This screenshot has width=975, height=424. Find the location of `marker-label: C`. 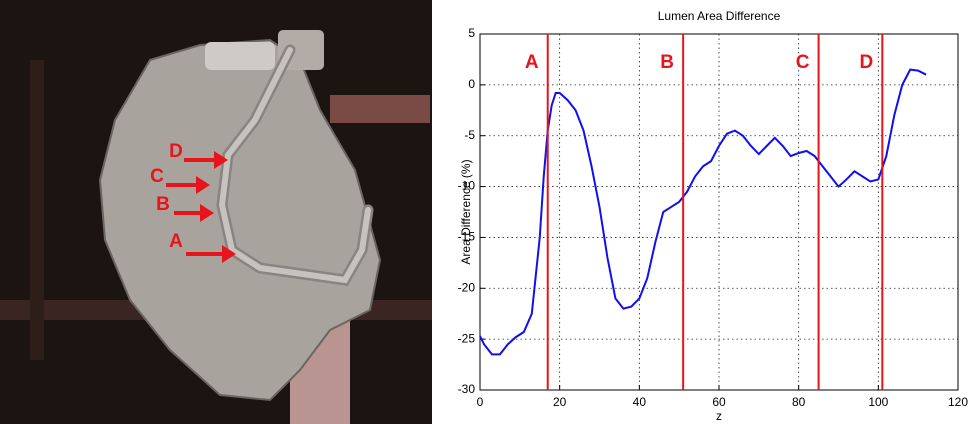

marker-label: C is located at coordinates (803, 62).